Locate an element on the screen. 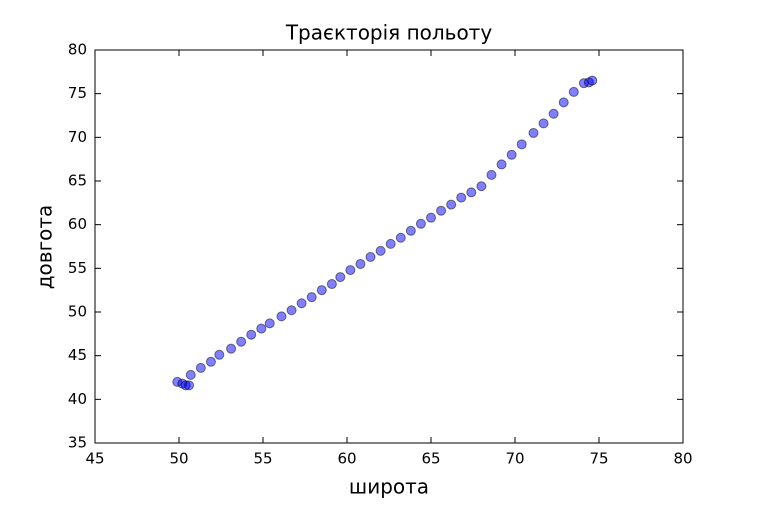 This screenshot has height=506, width=758. y-tick-label: 75 is located at coordinates (77, 93).